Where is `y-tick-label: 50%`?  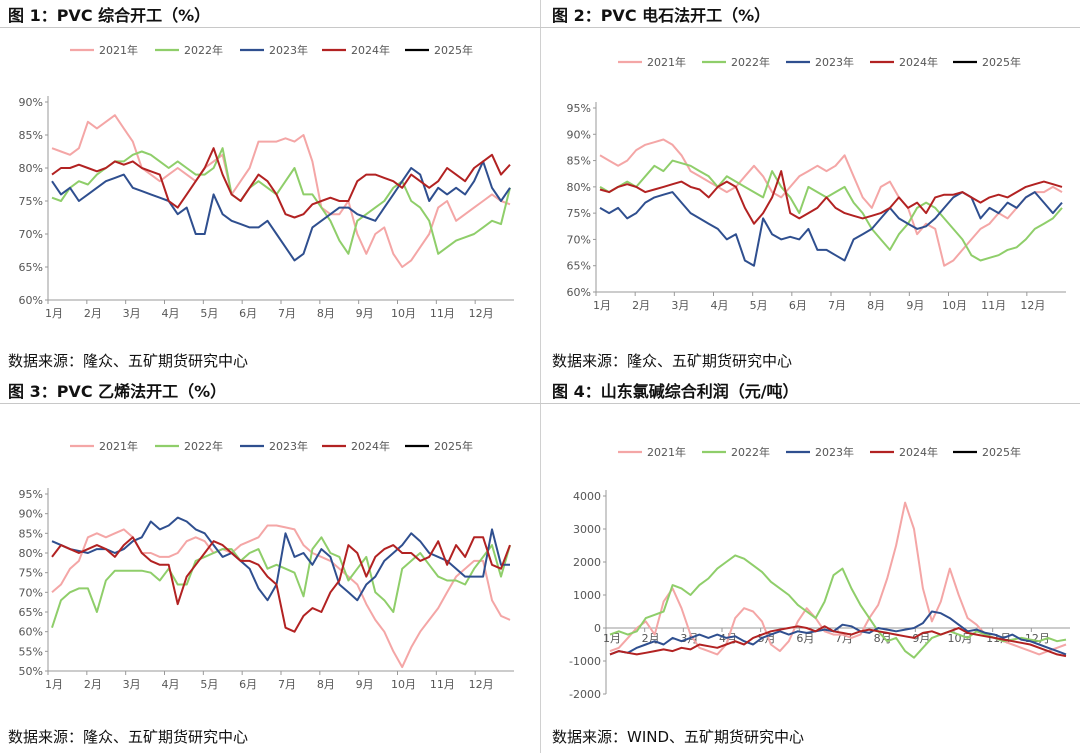
y-tick-label: 50% is located at coordinates (31, 671).